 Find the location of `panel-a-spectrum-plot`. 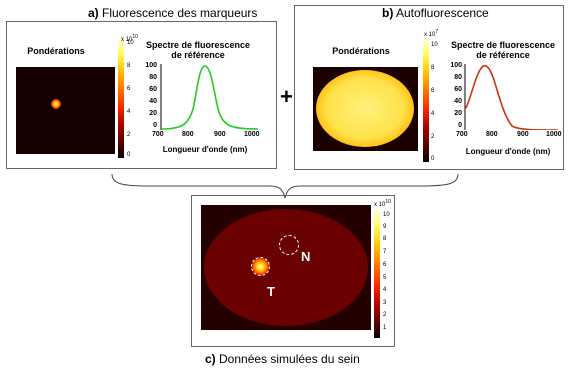

panel-a-spectrum-plot is located at coordinates (209, 97).